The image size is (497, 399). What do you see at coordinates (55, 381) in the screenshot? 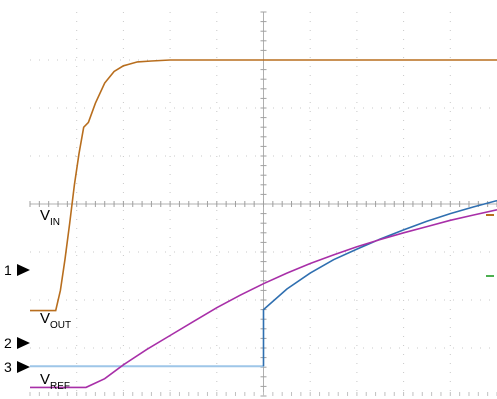
I see `vref-label: VREF` at bounding box center [55, 381].